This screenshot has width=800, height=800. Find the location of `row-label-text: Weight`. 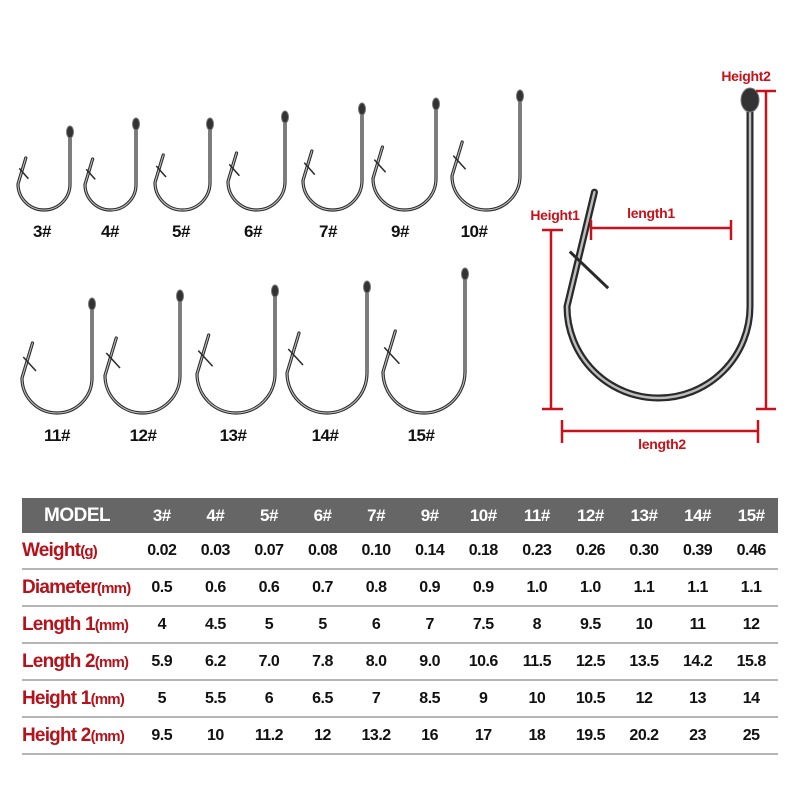

row-label-text: Weight is located at coordinates (51, 550).